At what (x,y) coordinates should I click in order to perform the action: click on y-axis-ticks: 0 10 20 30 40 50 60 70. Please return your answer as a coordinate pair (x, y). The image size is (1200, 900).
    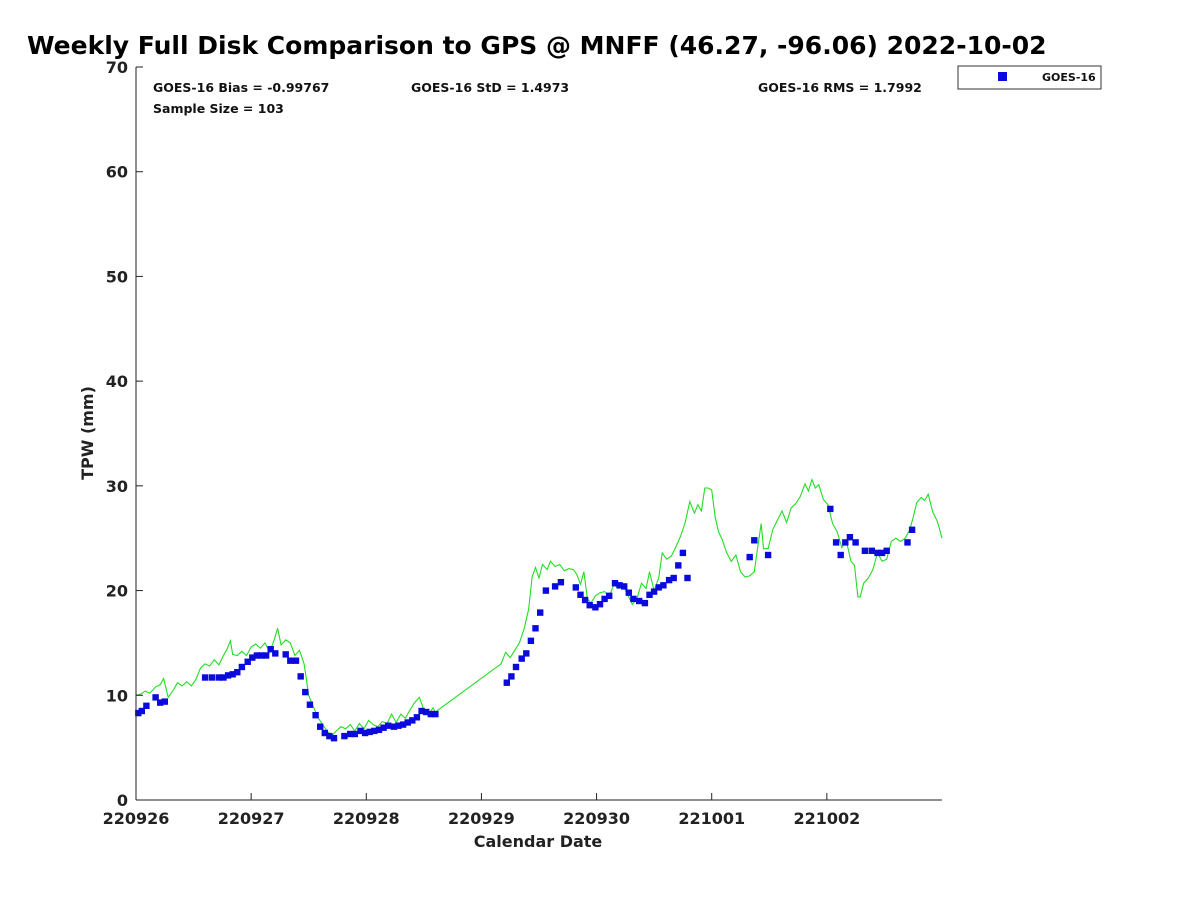
    Looking at the image, I should click on (124, 434).